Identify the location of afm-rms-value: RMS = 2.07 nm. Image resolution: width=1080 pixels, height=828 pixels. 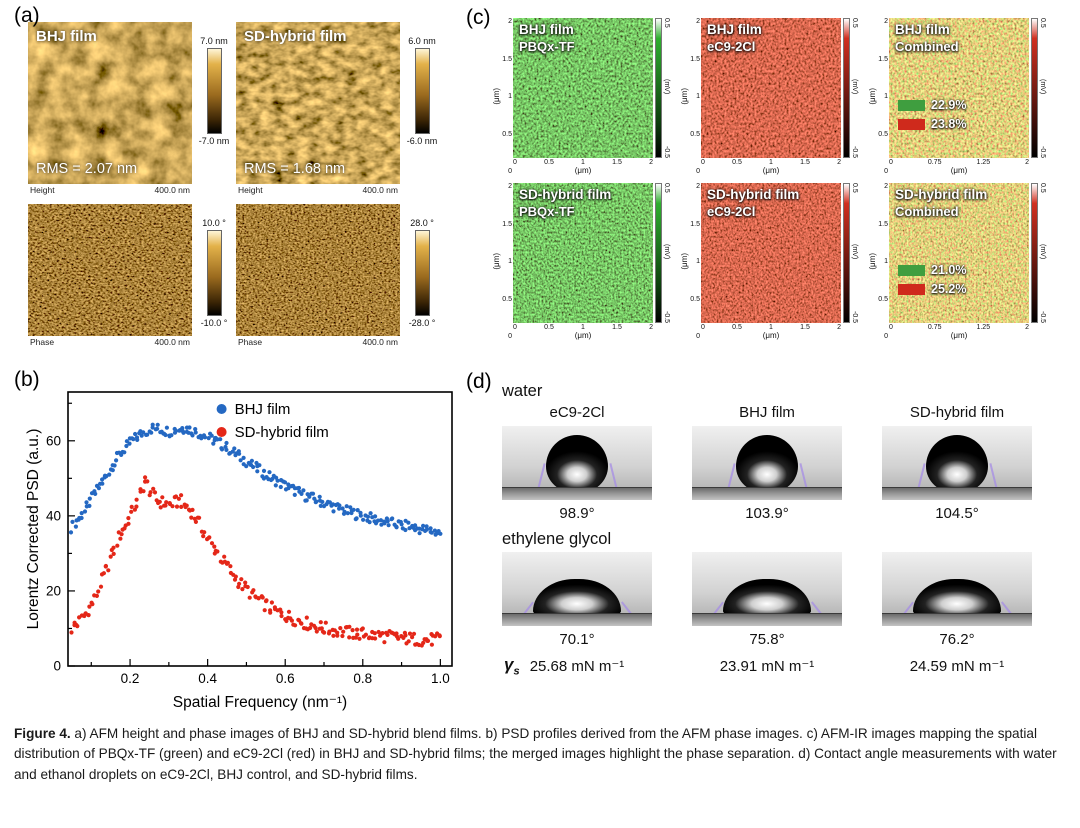
(87, 169).